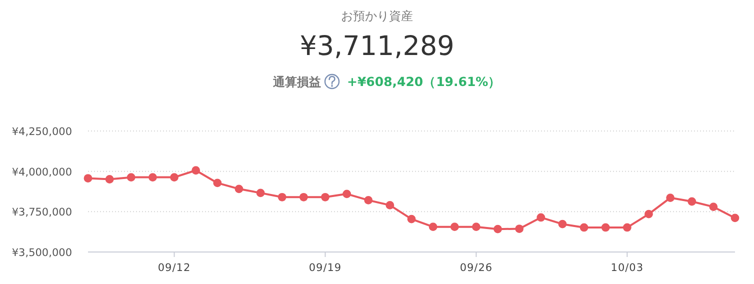  What do you see at coordinates (325, 268) in the screenshot?
I see `x-tick-label: 09/19` at bounding box center [325, 268].